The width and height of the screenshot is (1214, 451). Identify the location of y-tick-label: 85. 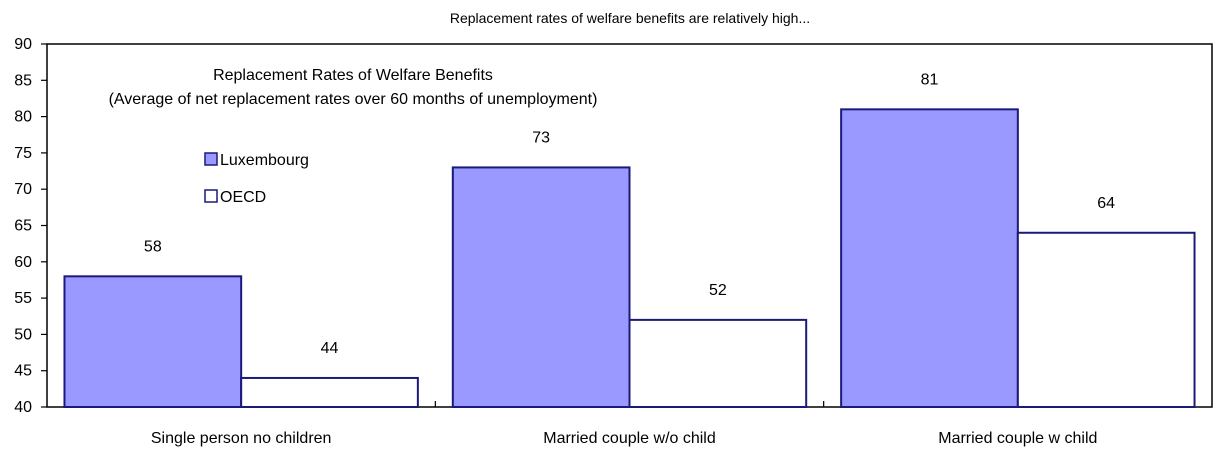
(23, 80).